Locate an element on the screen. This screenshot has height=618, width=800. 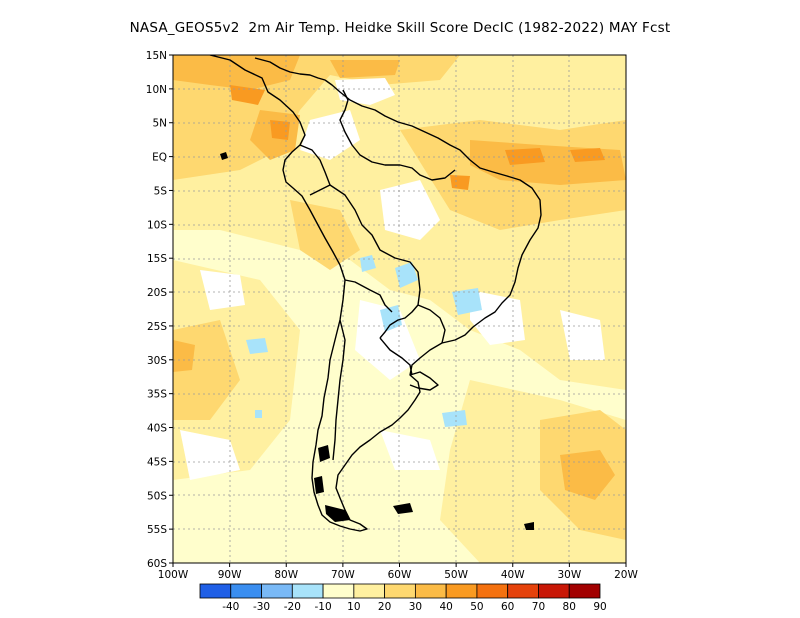
colorbar-label: -30 is located at coordinates (261, 607).